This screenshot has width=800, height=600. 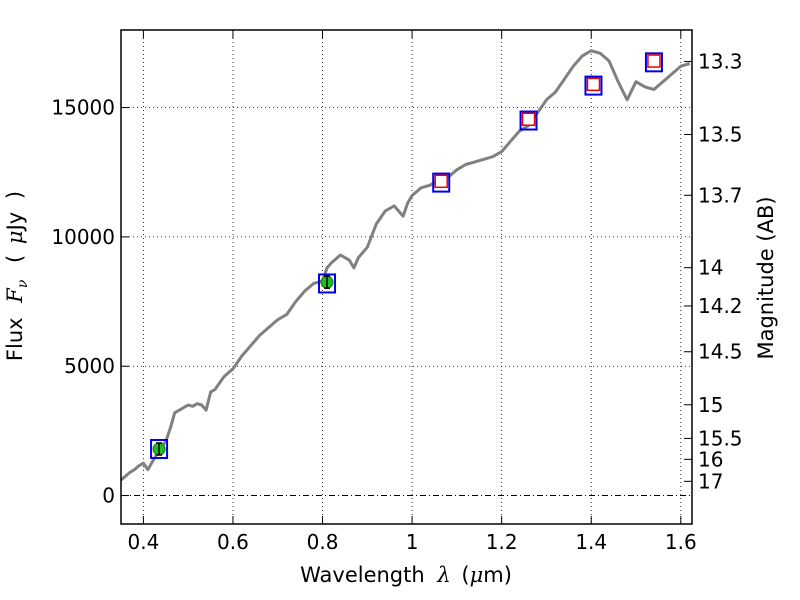 What do you see at coordinates (143, 542) in the screenshot?
I see `x-tick-label: 0.4` at bounding box center [143, 542].